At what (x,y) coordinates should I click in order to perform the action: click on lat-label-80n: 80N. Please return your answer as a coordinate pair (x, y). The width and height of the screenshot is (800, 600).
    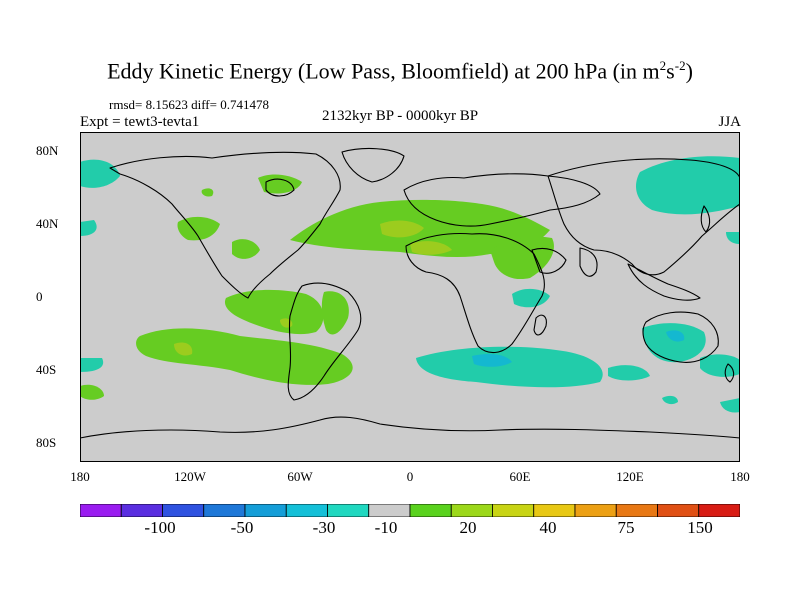
    Looking at the image, I should click on (47, 150).